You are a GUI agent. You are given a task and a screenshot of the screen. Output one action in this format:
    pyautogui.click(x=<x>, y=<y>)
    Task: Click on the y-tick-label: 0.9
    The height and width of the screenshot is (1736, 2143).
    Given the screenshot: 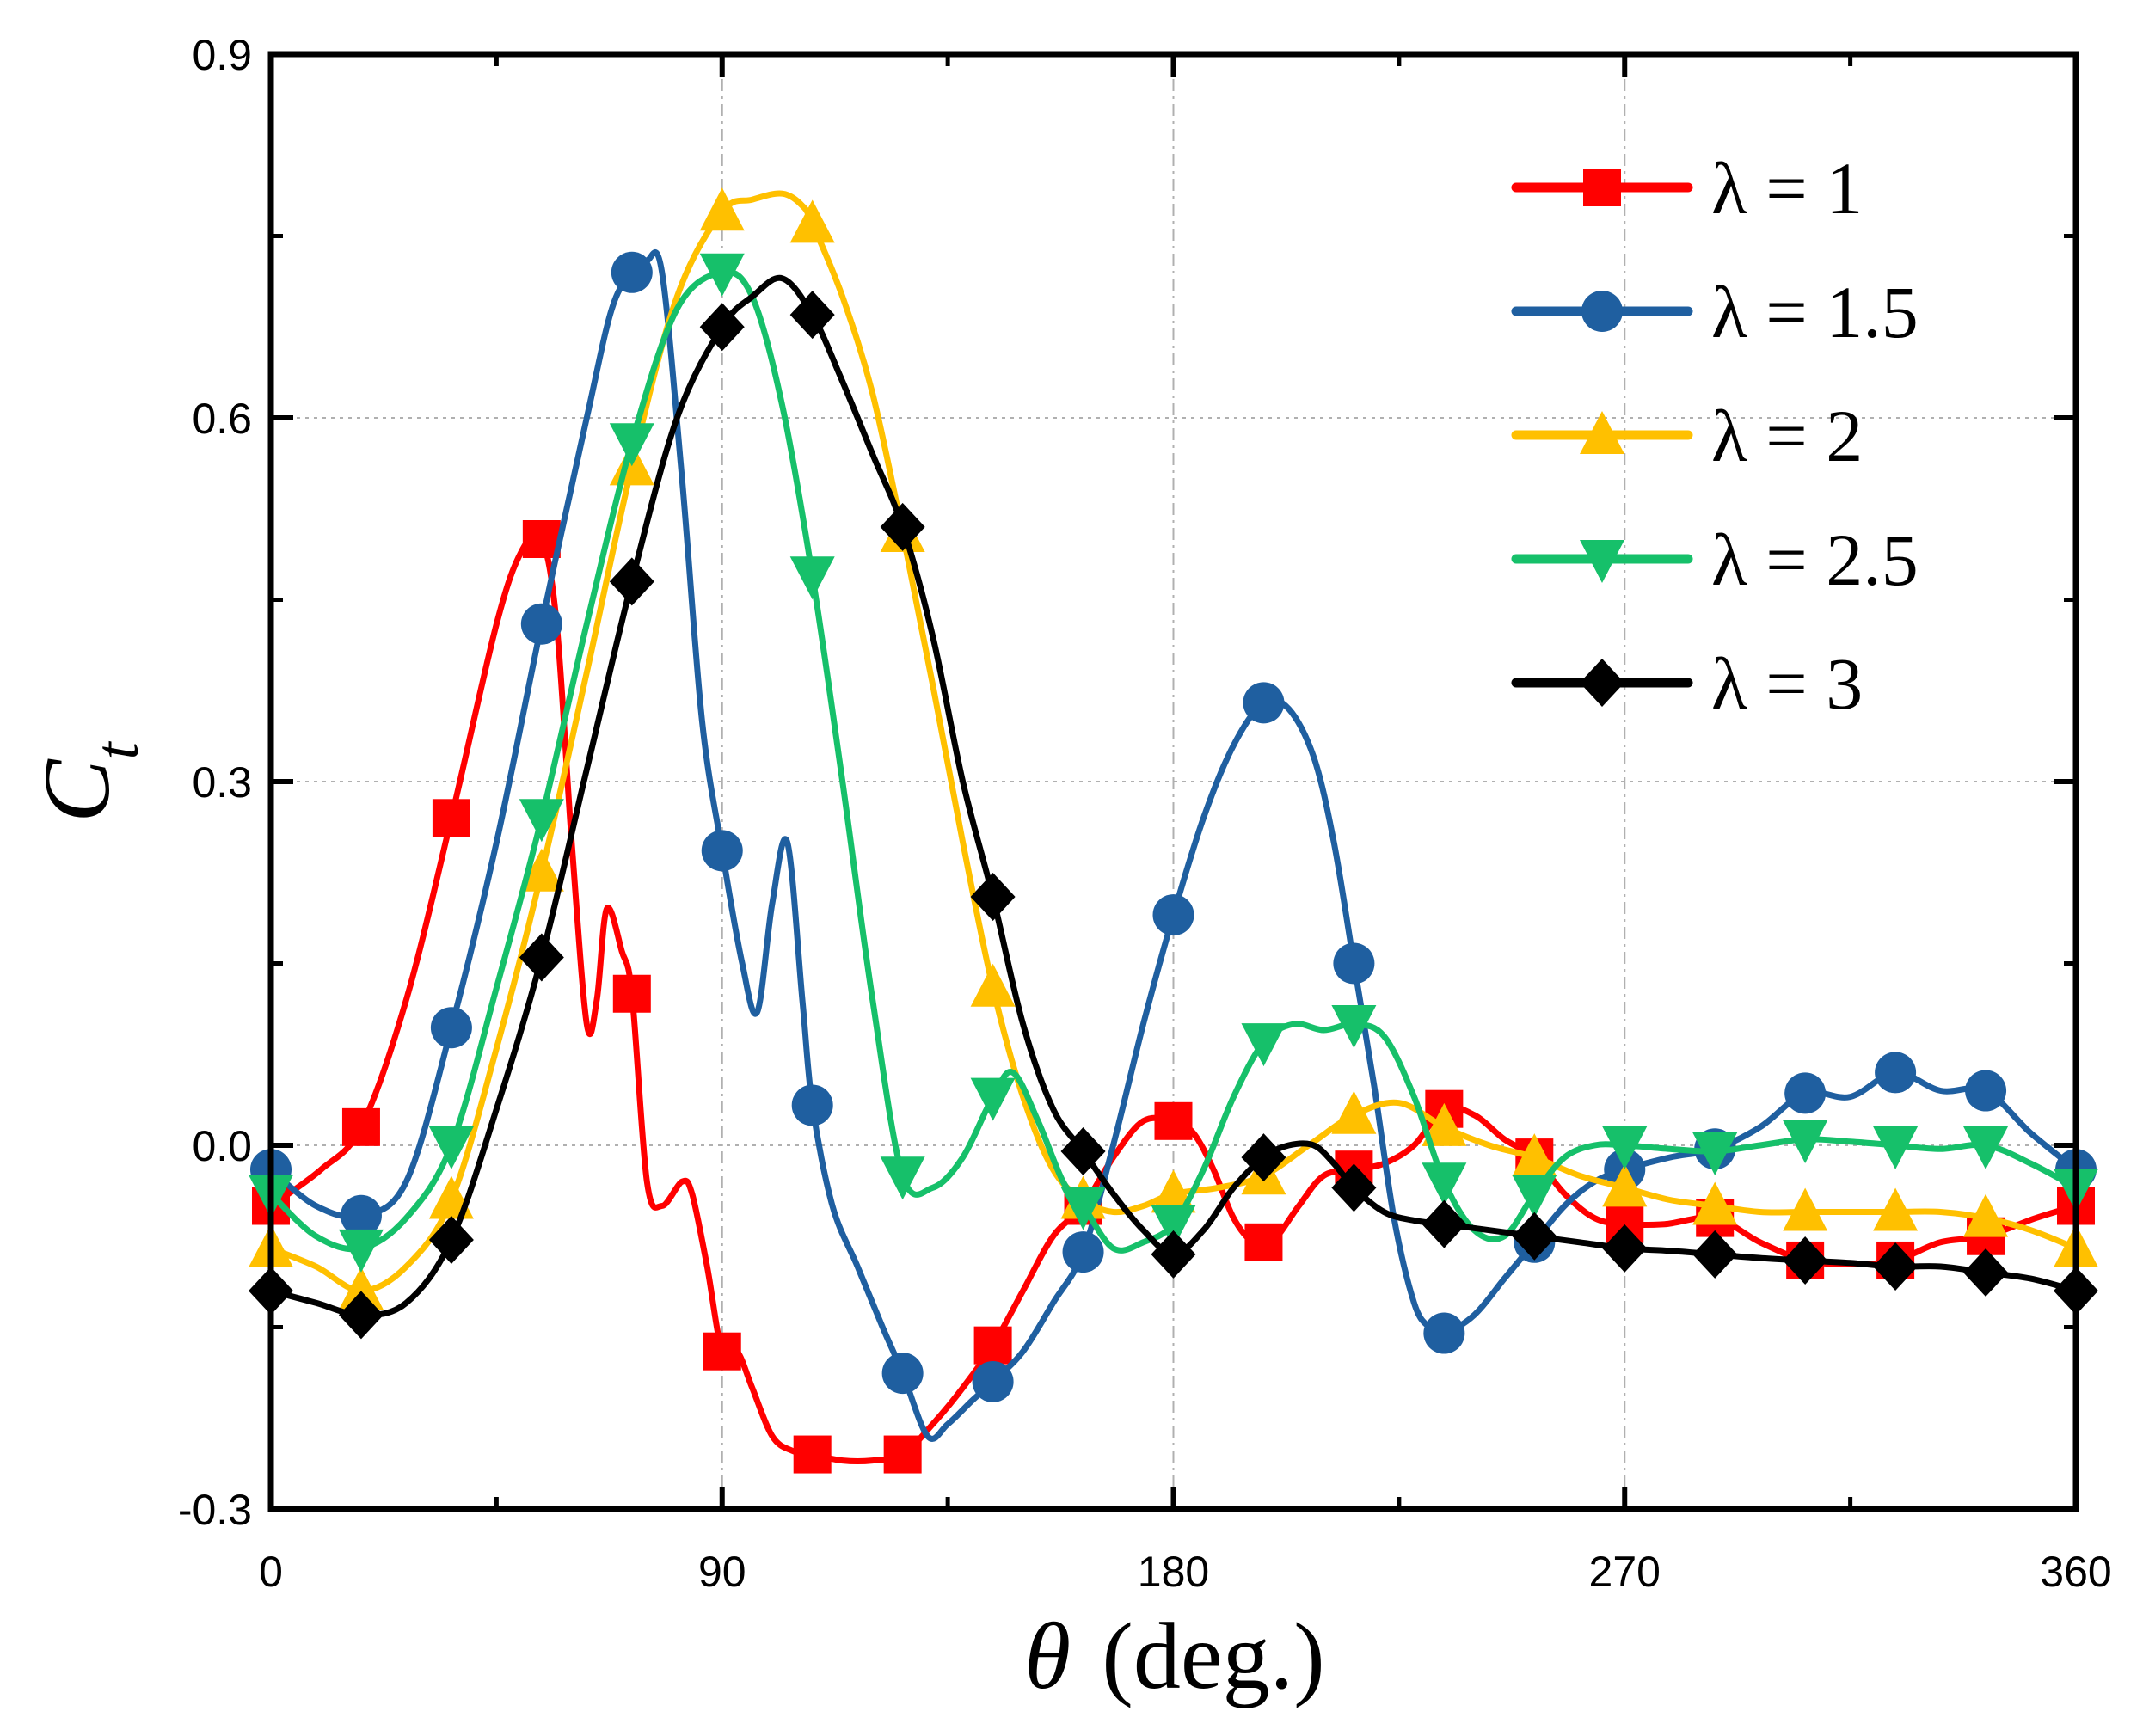 What is the action you would take?
    pyautogui.click(x=222, y=55)
    